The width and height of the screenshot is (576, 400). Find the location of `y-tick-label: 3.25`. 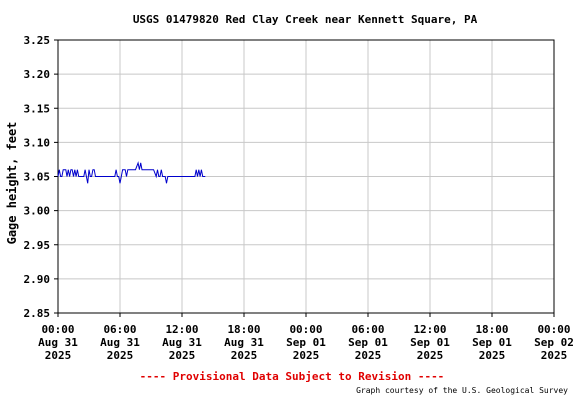

y-tick-label: 3.25 is located at coordinates (37, 40).